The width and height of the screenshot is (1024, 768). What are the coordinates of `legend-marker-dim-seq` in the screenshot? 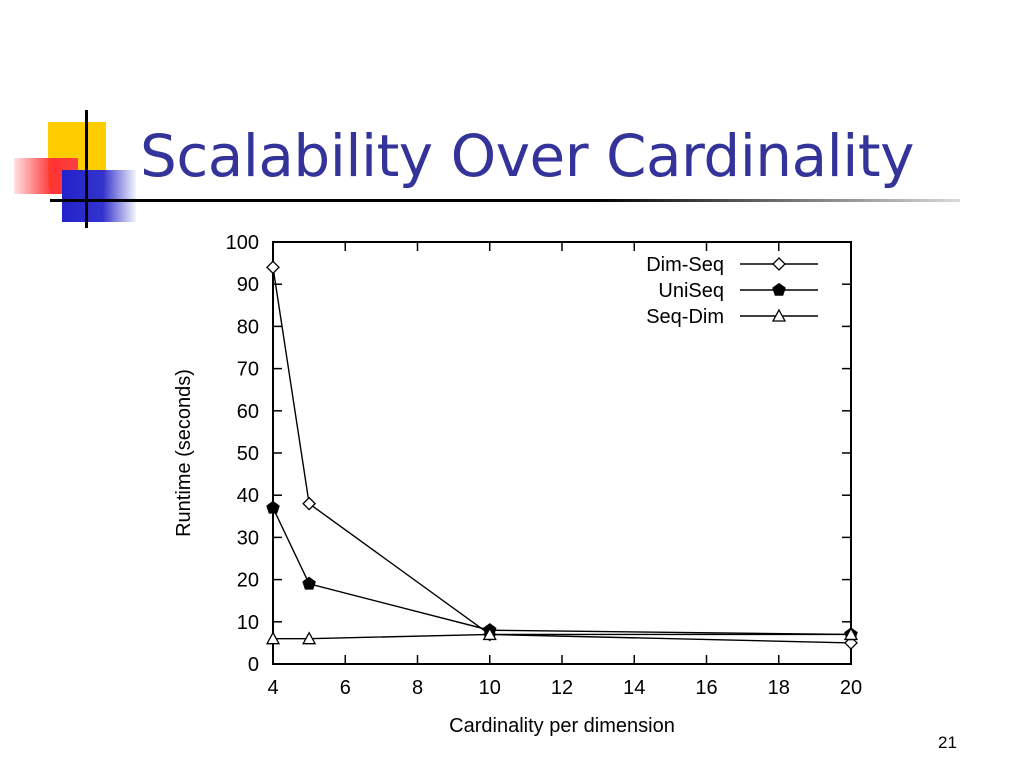 It's located at (779, 264).